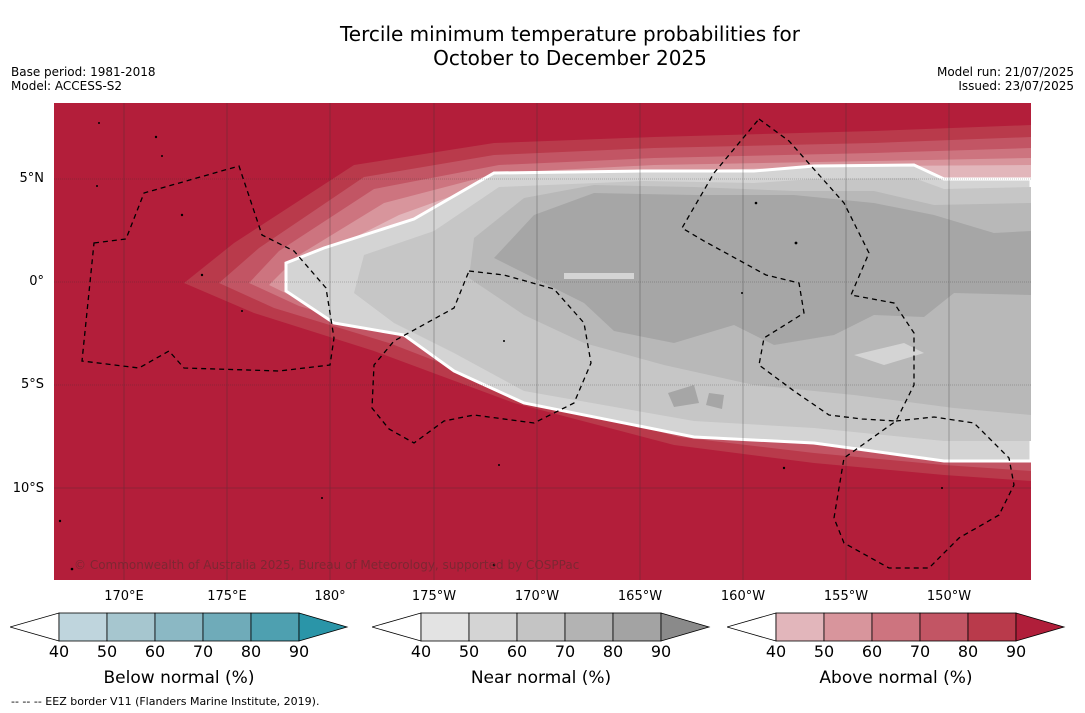 This screenshot has width=1085, height=713. I want to click on cbar-below-upper-extend, so click(323, 627).